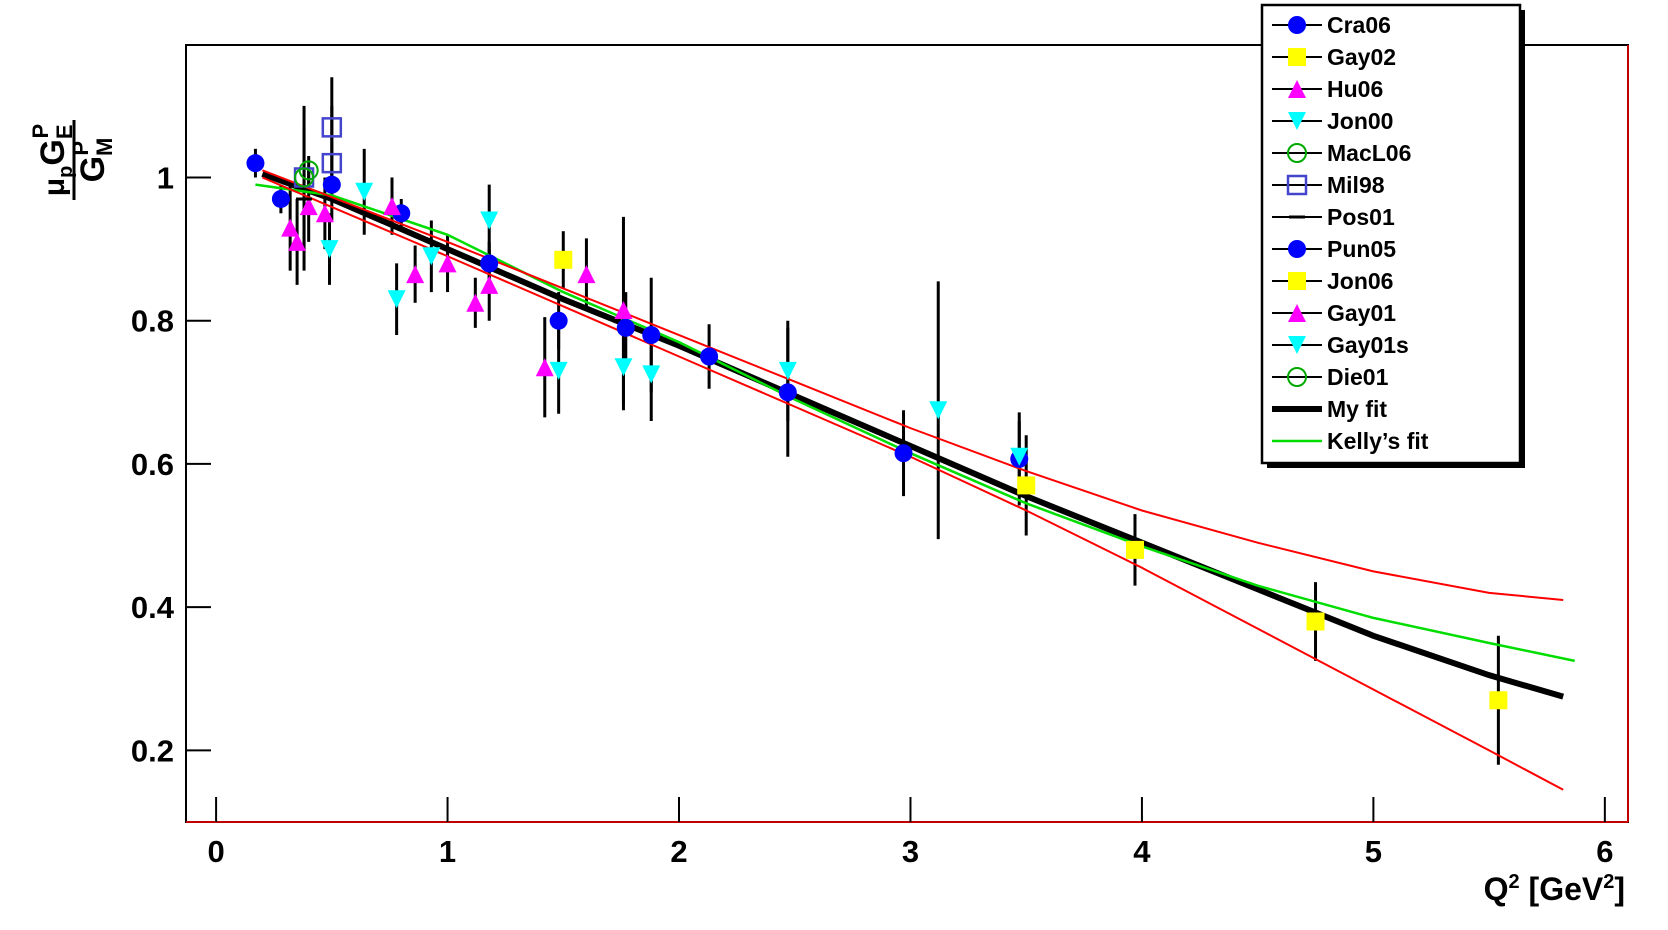  What do you see at coordinates (678, 851) in the screenshot?
I see `x-tick-label: 2` at bounding box center [678, 851].